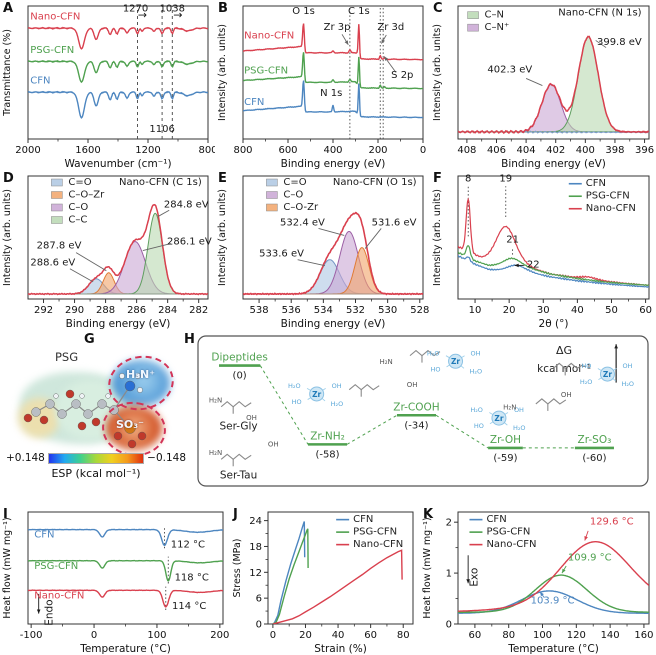 The width and height of the screenshot is (656, 655). Describe the element at coordinates (455, 361) in the screenshot. I see `zr-atom-label: Zr` at that location.